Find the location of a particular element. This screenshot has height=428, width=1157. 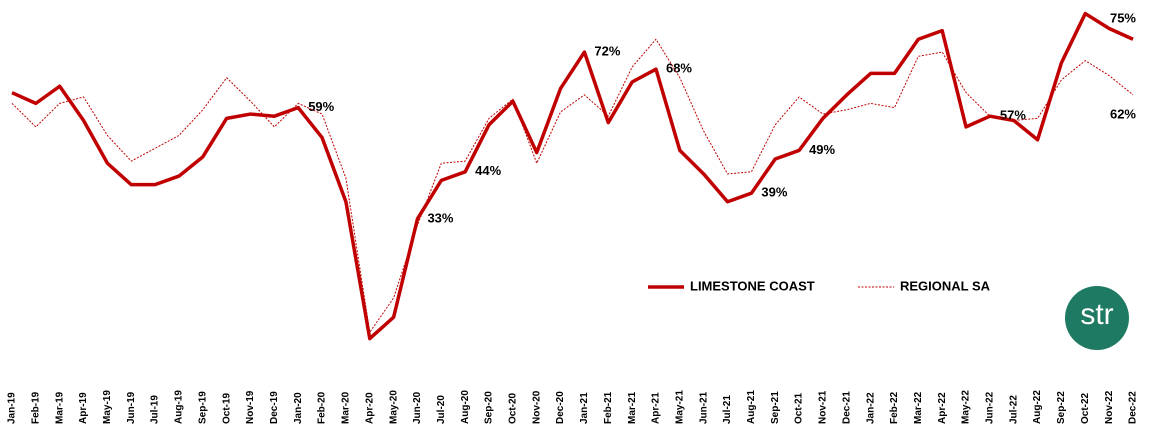

x-tick-label: Nov-20 is located at coordinates (536, 407).